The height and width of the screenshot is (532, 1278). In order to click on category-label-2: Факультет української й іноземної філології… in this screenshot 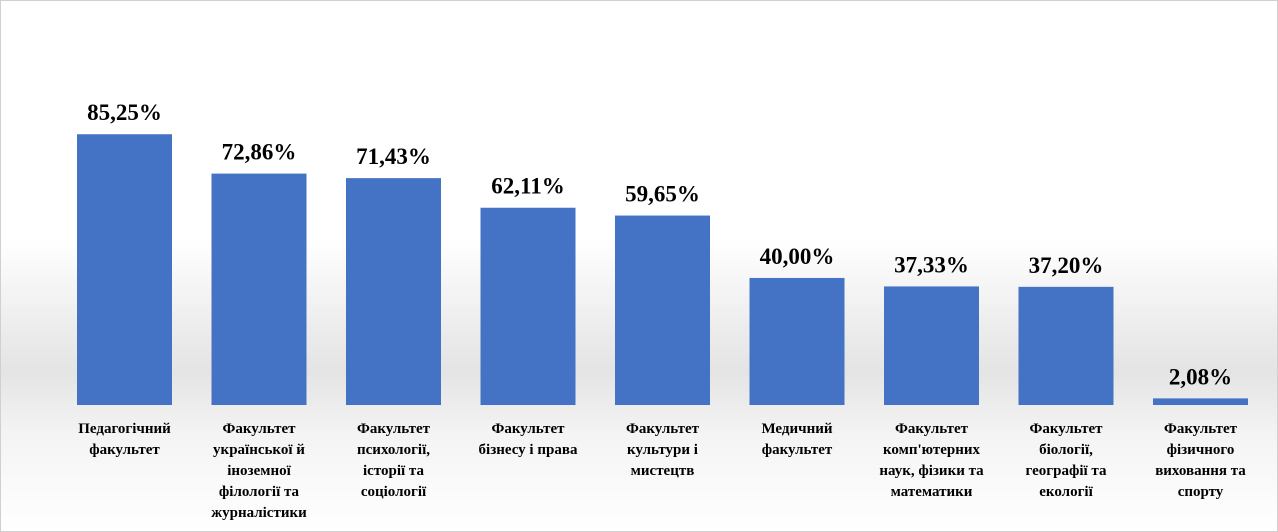, I will do `click(259, 471)`.